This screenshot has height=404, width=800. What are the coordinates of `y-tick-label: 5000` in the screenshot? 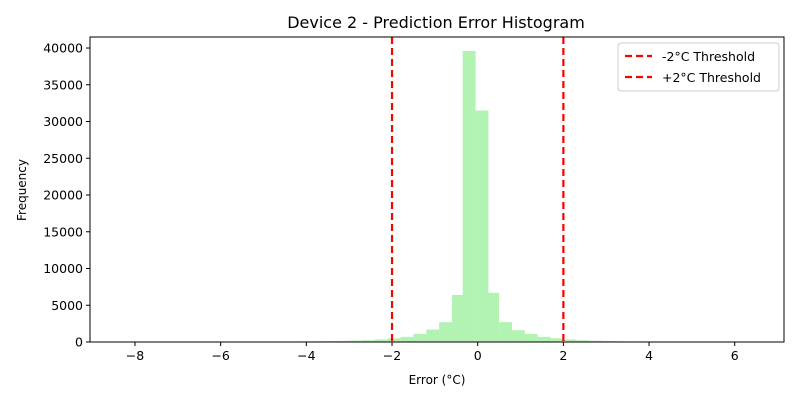 It's located at (67, 305).